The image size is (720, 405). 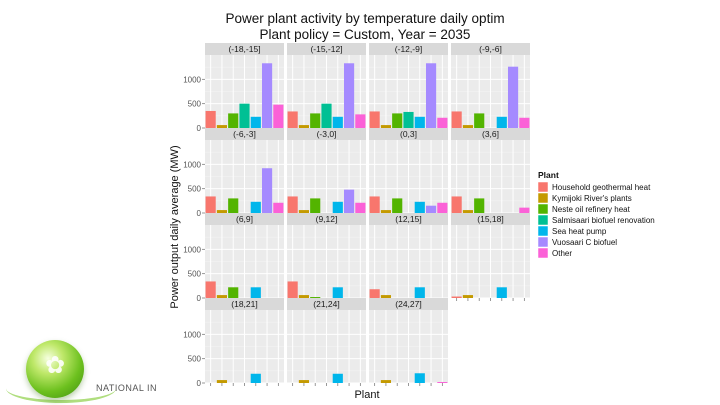 What do you see at coordinates (127, 388) in the screenshot?
I see `logo-text: NATIONAL IN` at bounding box center [127, 388].